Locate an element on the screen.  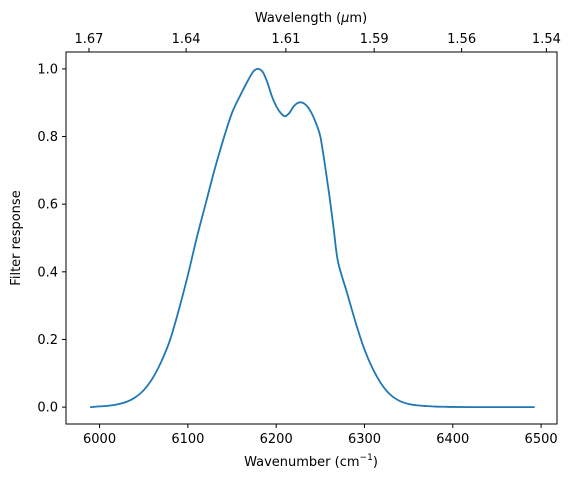
x-tick-label: 6500 is located at coordinates (541, 439).